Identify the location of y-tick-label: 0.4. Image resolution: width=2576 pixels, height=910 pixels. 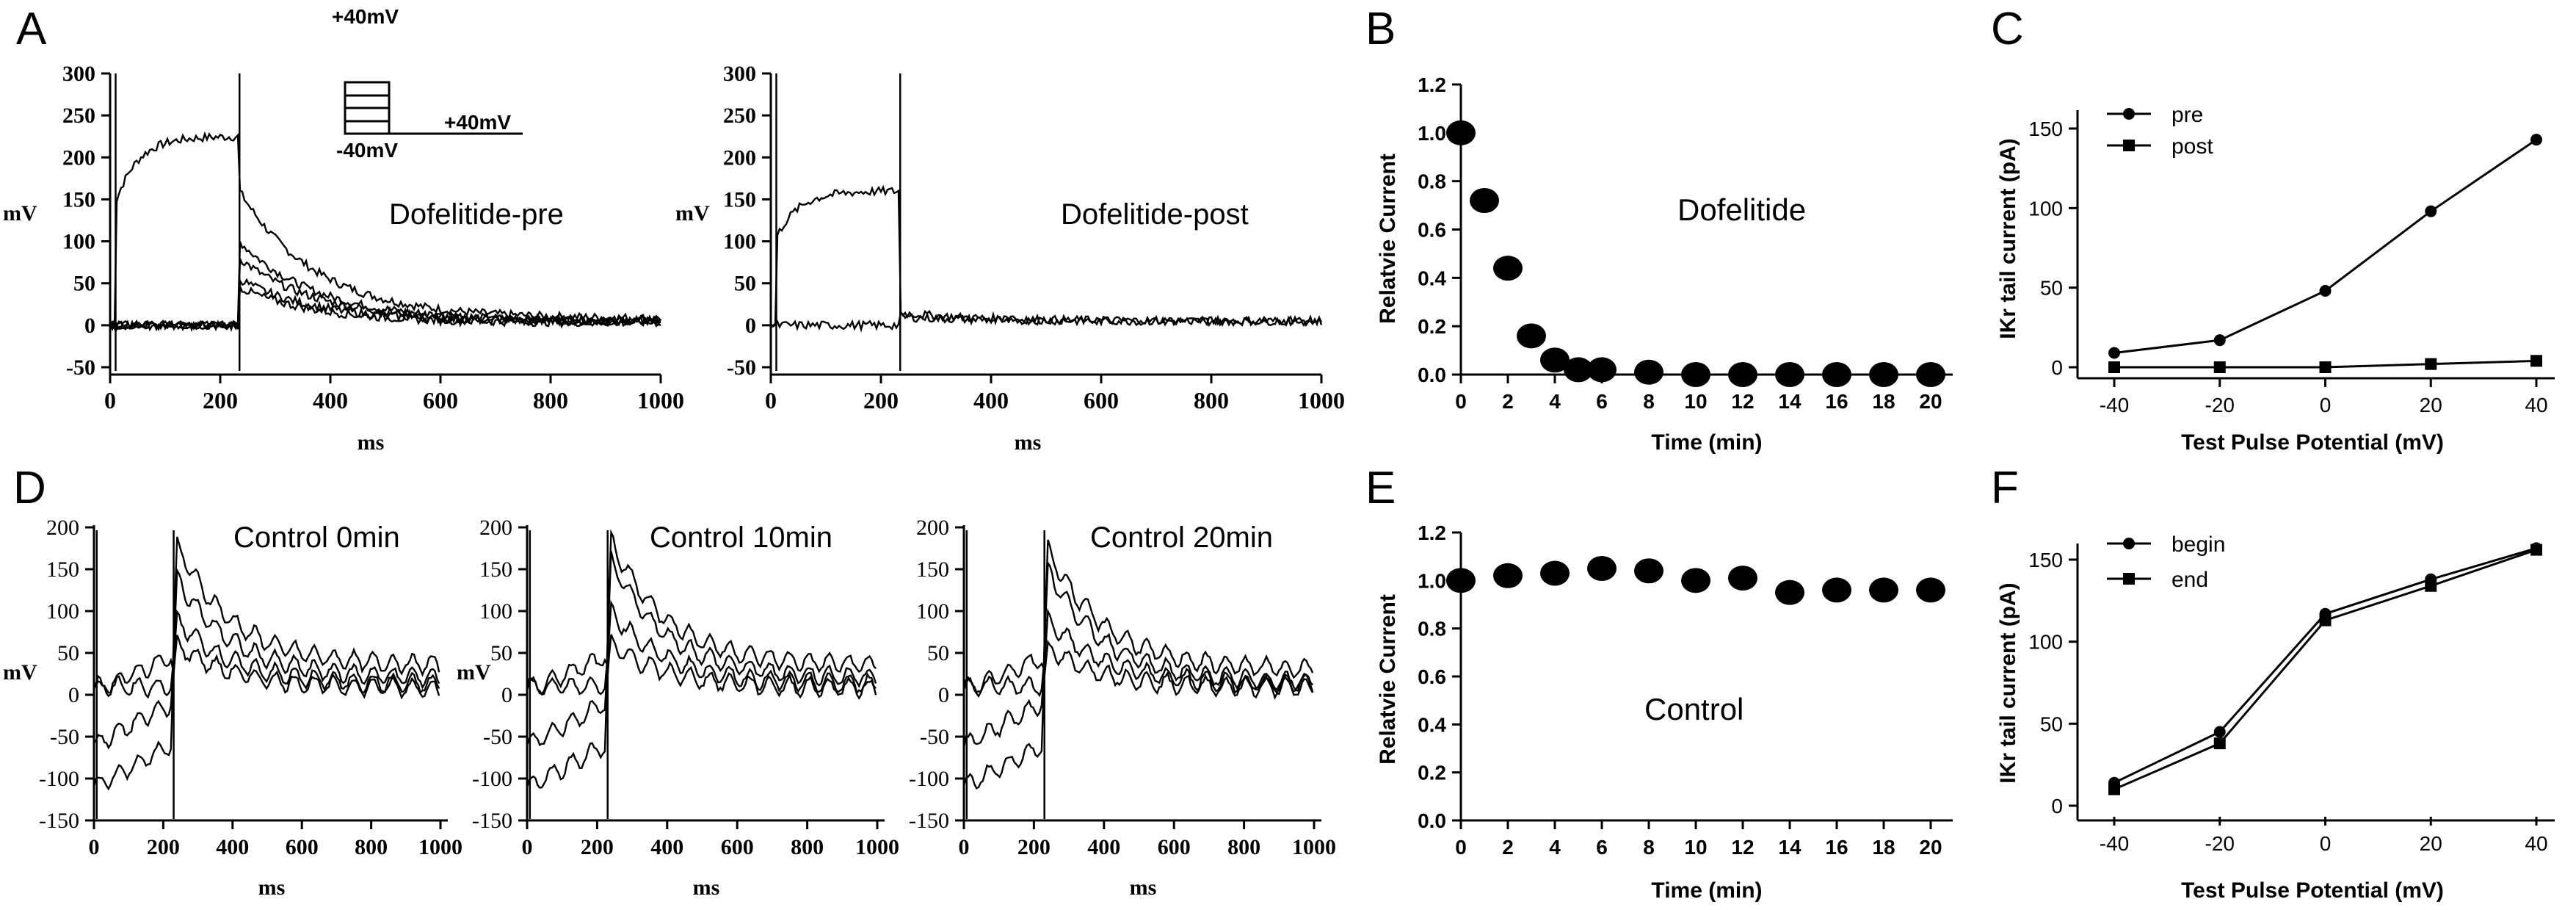
(1432, 278).